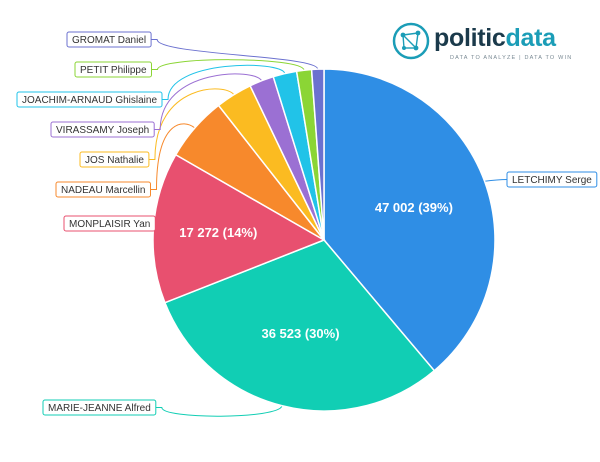  I want to click on callout-box-monplaisir-yan, so click(109, 223).